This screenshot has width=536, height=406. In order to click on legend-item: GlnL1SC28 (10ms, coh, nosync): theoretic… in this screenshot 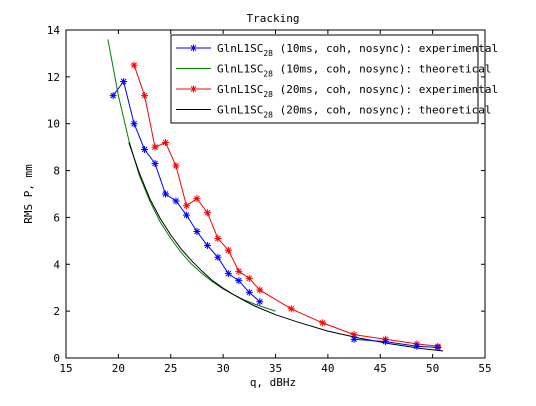, I will do `click(334, 71)`.